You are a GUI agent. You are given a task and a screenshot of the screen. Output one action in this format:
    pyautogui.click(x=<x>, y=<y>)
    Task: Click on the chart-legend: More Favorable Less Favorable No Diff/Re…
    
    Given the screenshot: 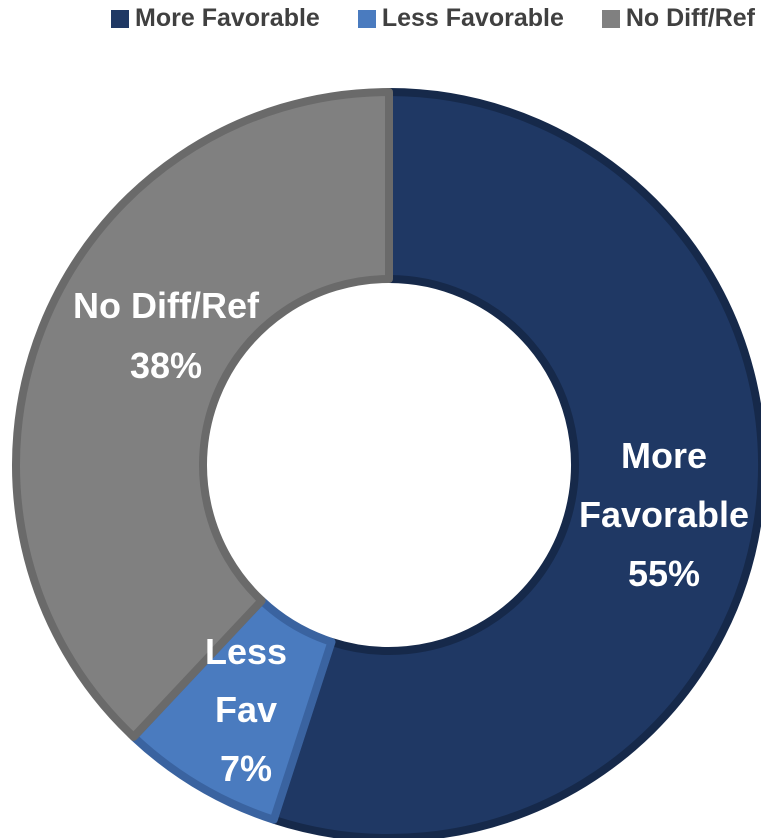 What is the action you would take?
    pyautogui.click(x=380, y=18)
    